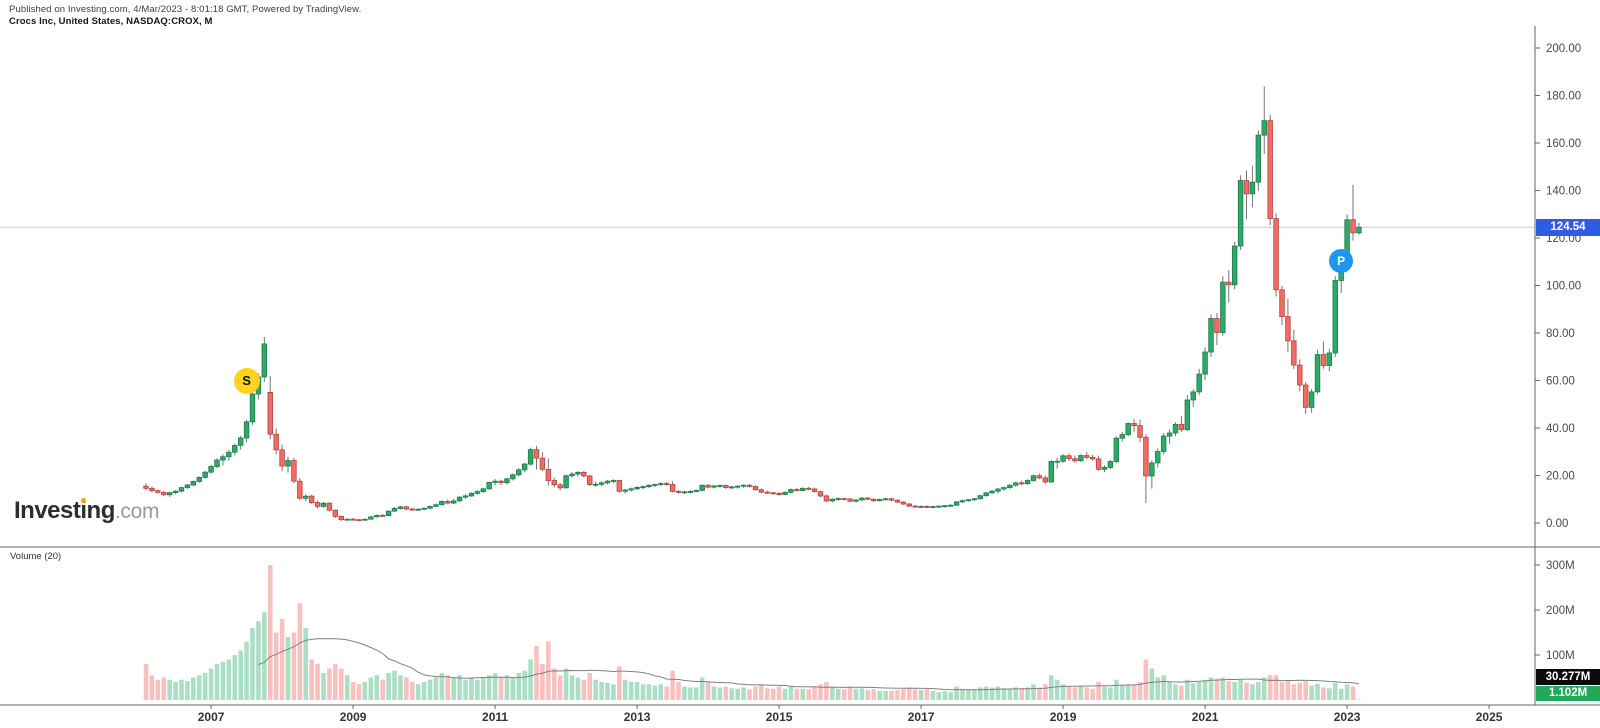 This screenshot has height=728, width=1600. What do you see at coordinates (1563, 287) in the screenshot?
I see `axis-tick-label: 100.00` at bounding box center [1563, 287].